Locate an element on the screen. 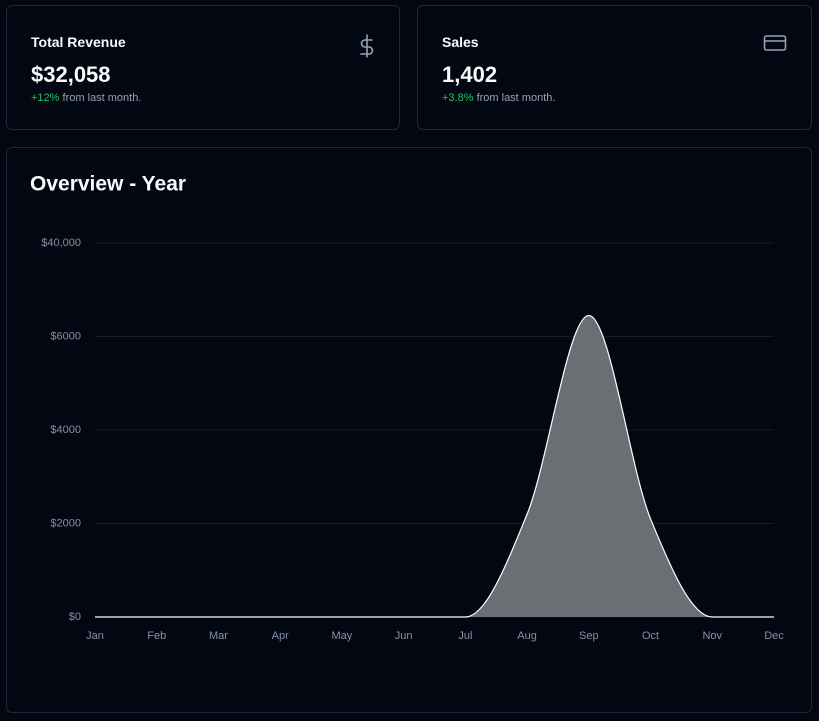 The image size is (819, 721). x-tick-label: Feb is located at coordinates (156, 636).